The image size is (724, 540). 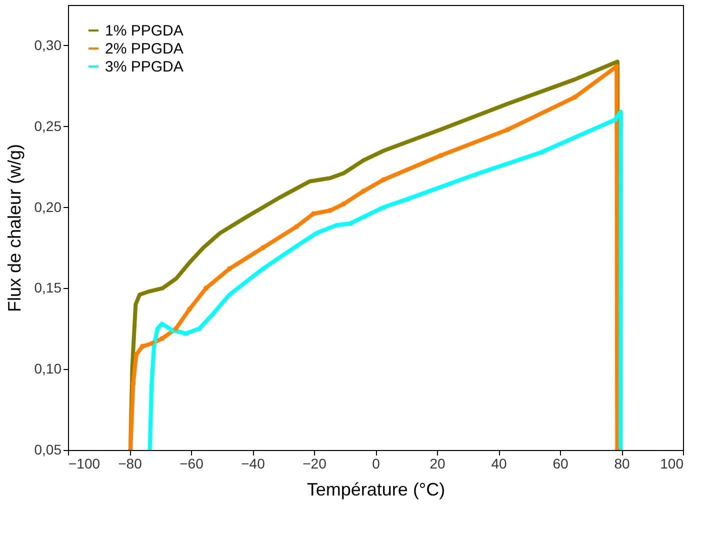 What do you see at coordinates (376, 464) in the screenshot?
I see `x-tick-label: 0` at bounding box center [376, 464].